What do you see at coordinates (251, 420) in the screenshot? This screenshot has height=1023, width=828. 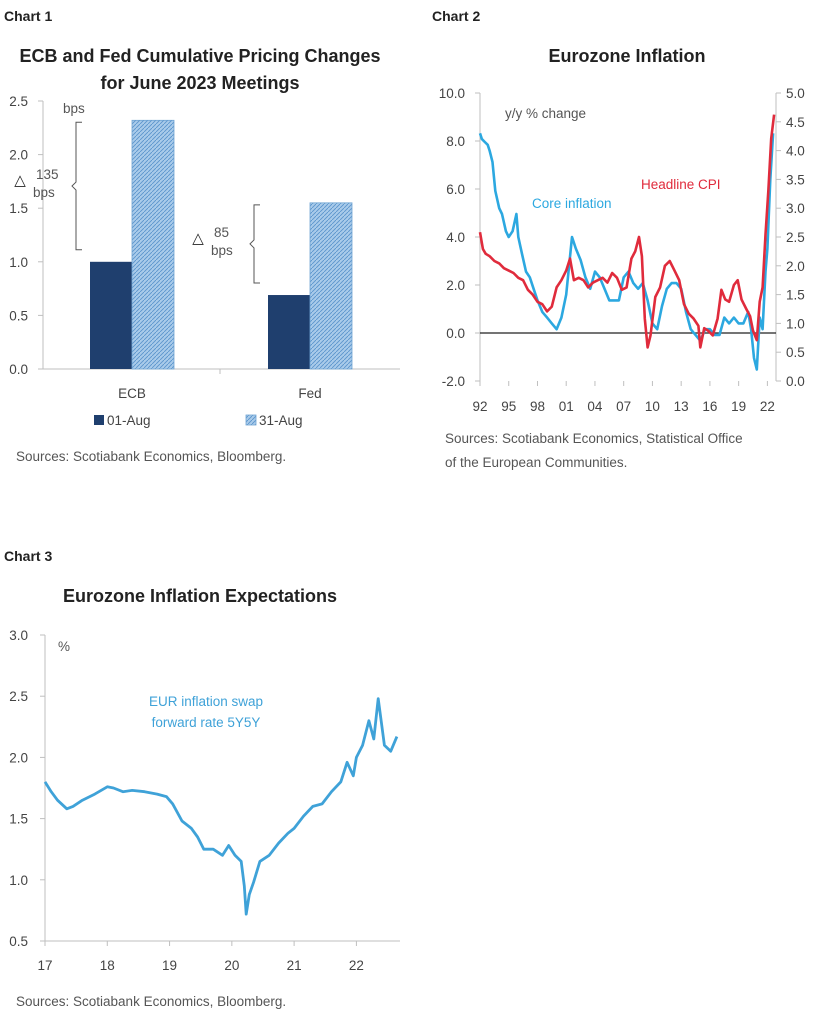 I see `legend-swatch-31-aug` at bounding box center [251, 420].